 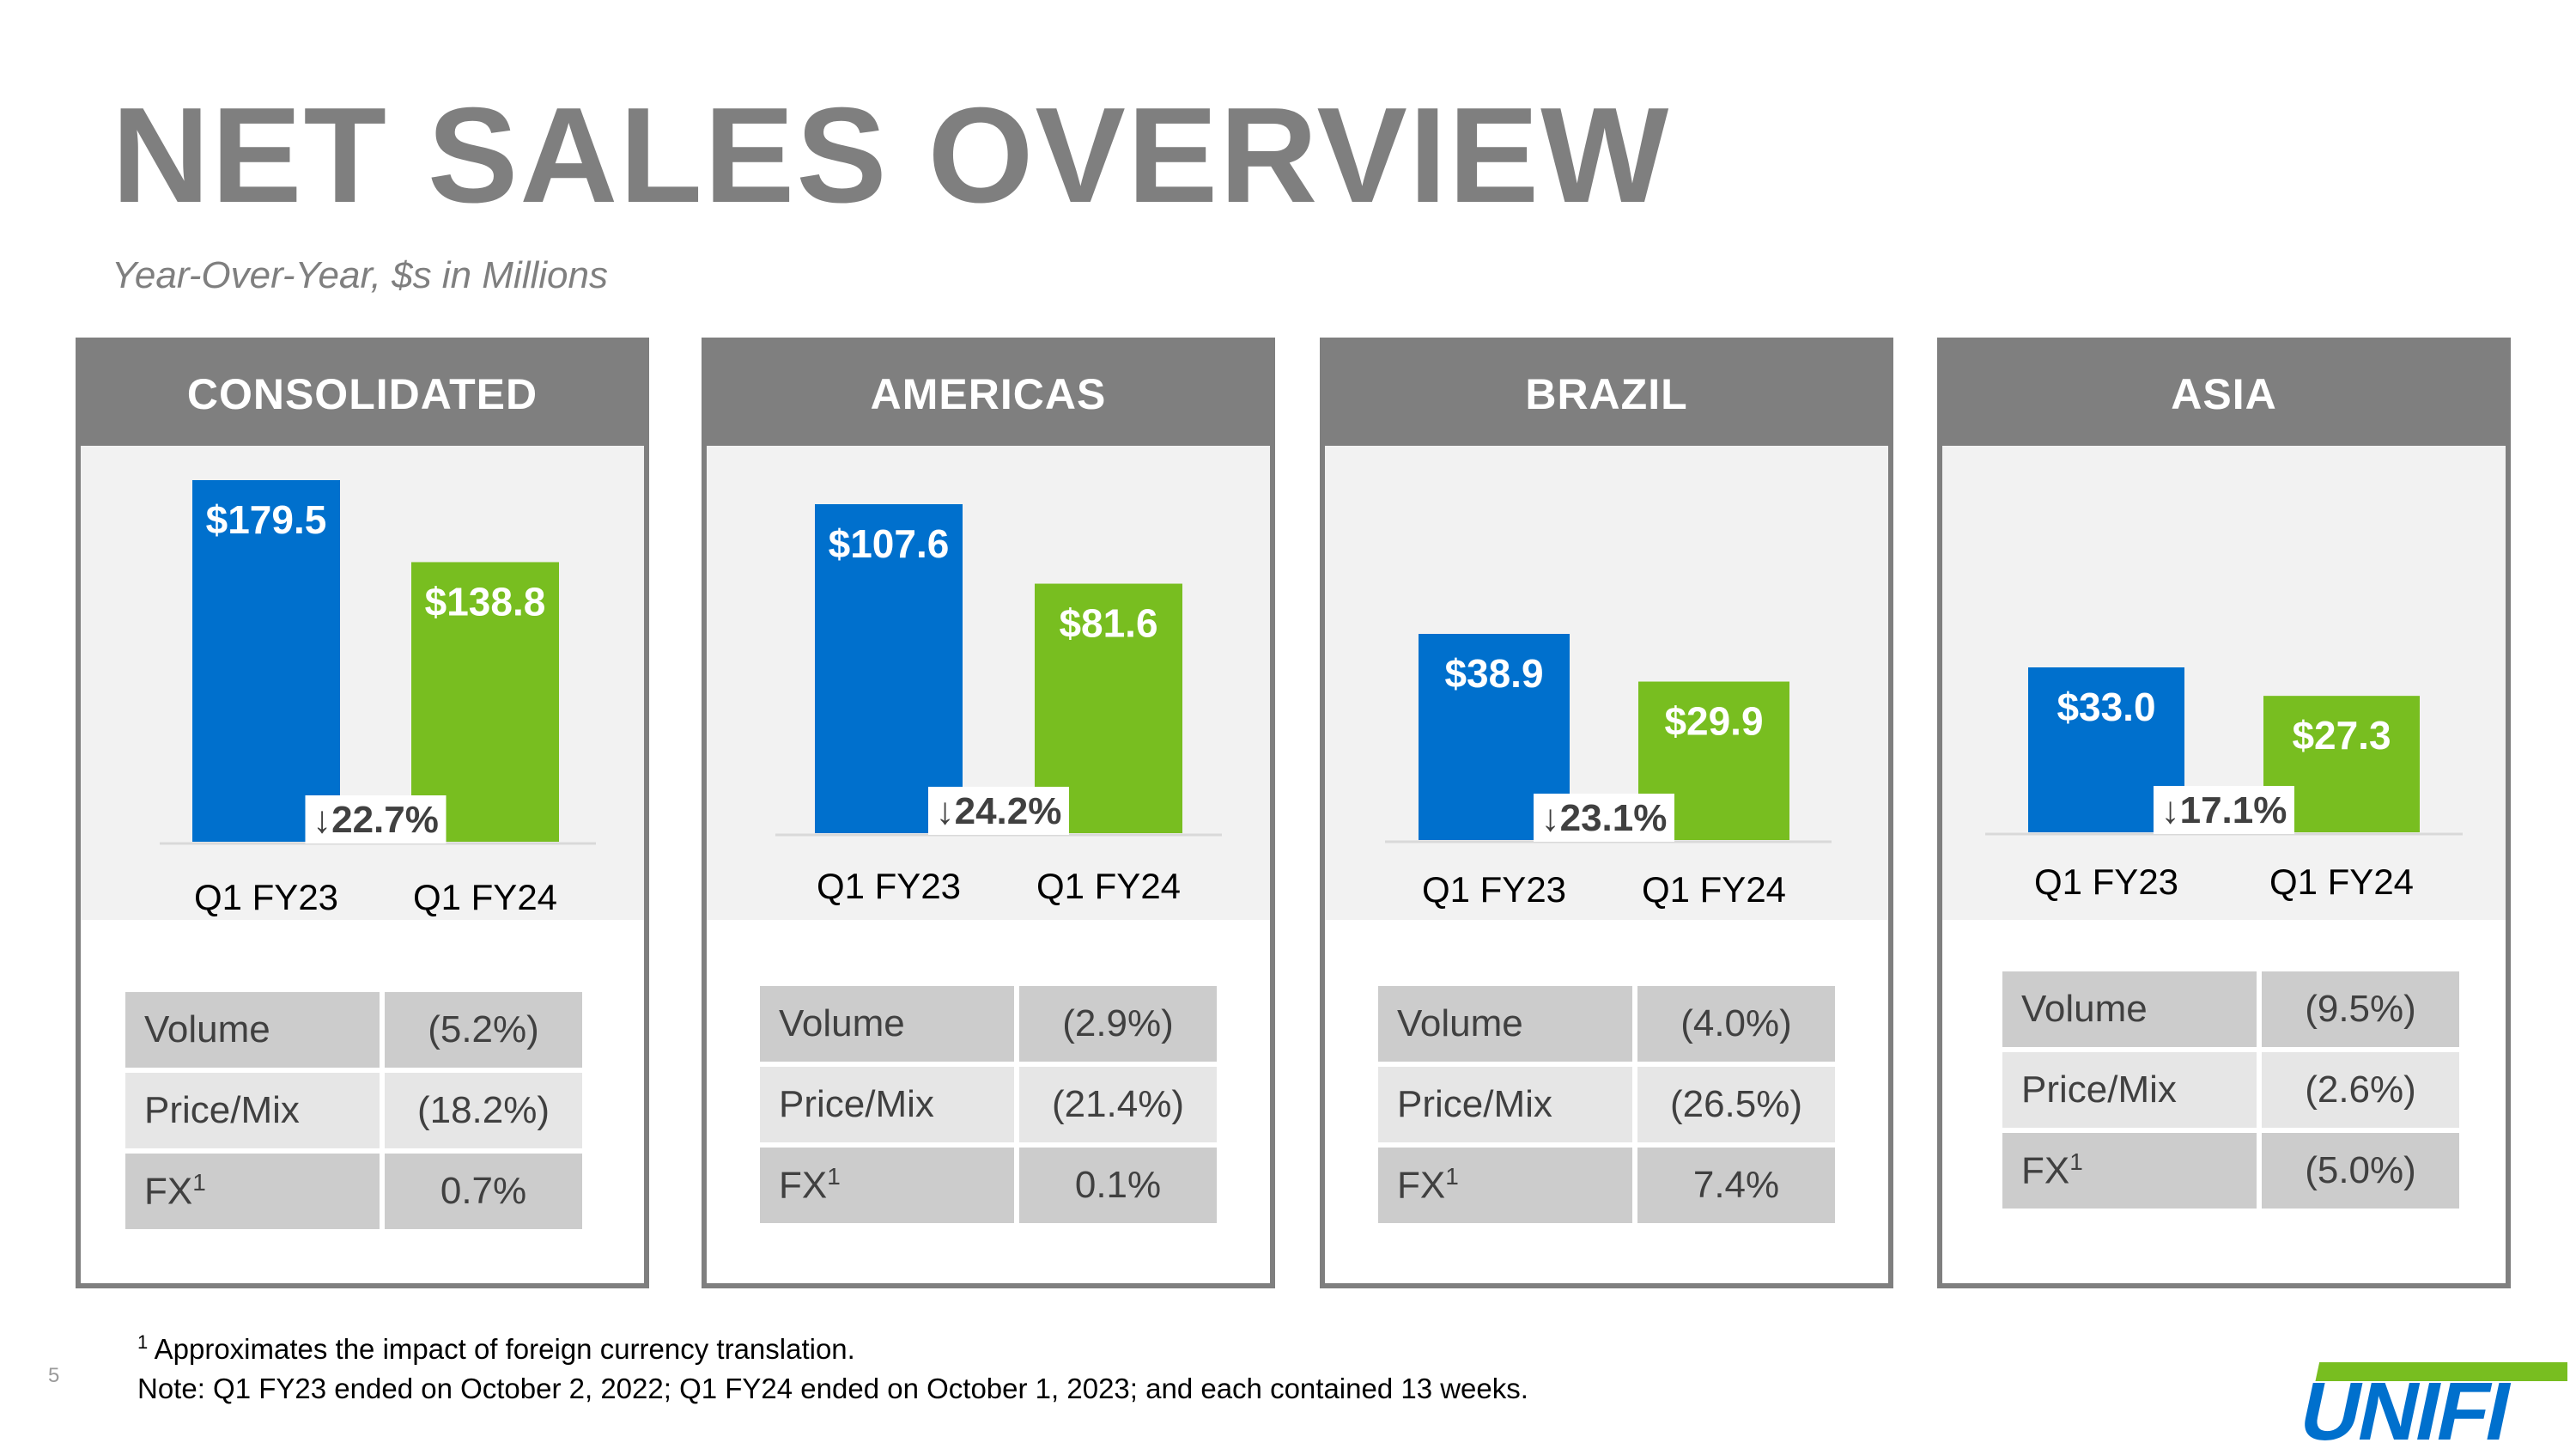 I want to click on bar-value-label: $33.0, so click(x=2106, y=707).